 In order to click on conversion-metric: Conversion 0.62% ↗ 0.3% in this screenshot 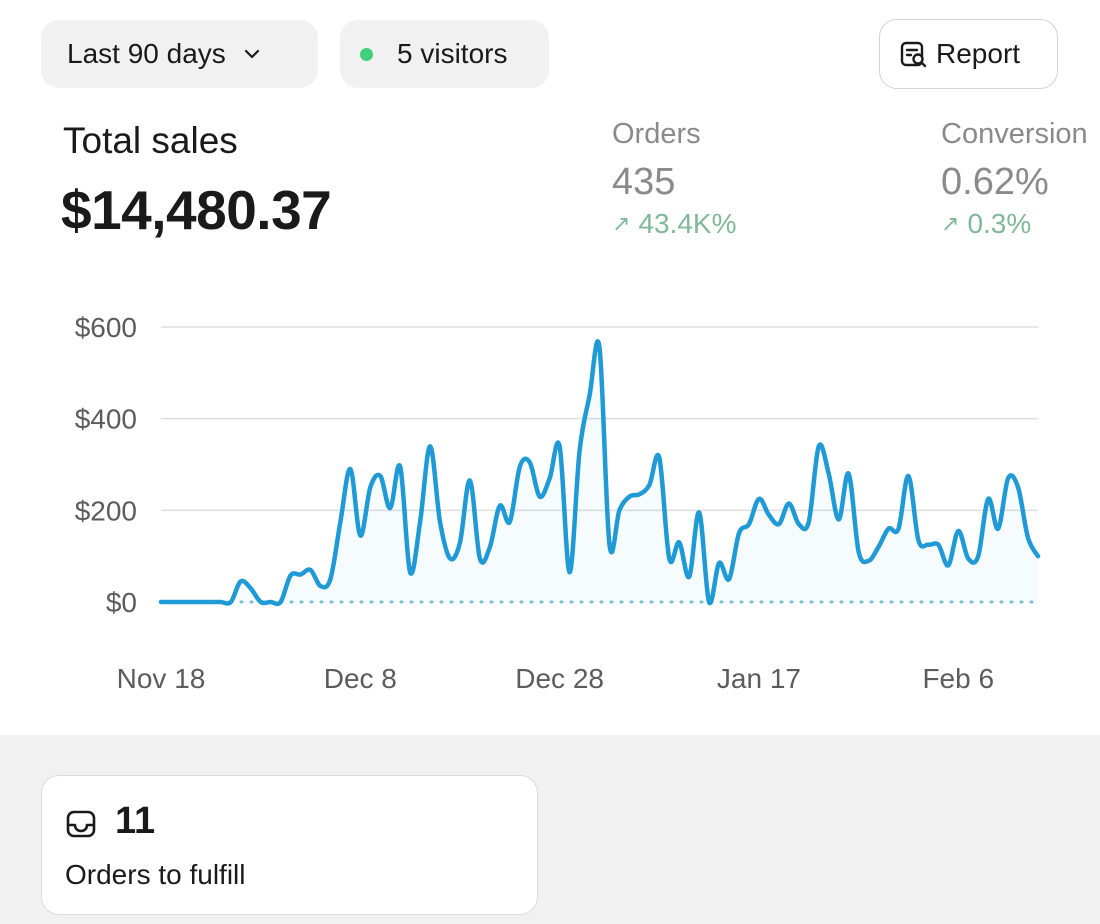, I will do `click(1014, 179)`.